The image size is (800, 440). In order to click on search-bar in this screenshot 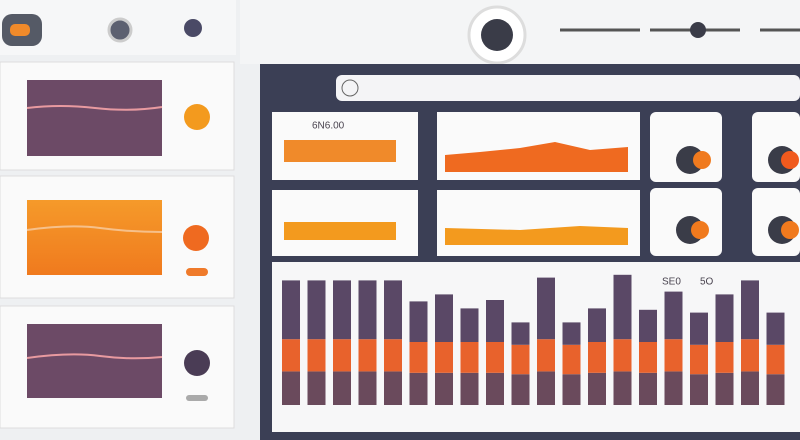, I will do `click(568, 88)`.